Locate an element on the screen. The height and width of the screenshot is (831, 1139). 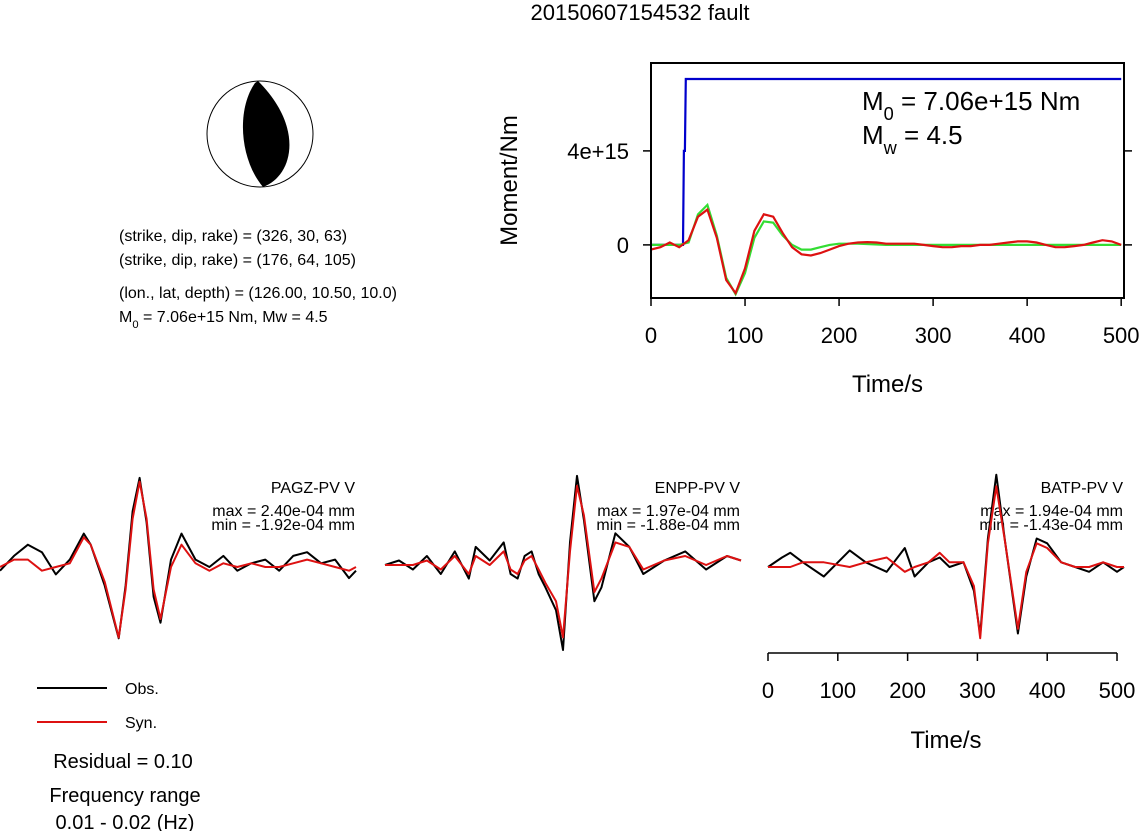
info-line-part: M is located at coordinates (125, 317).